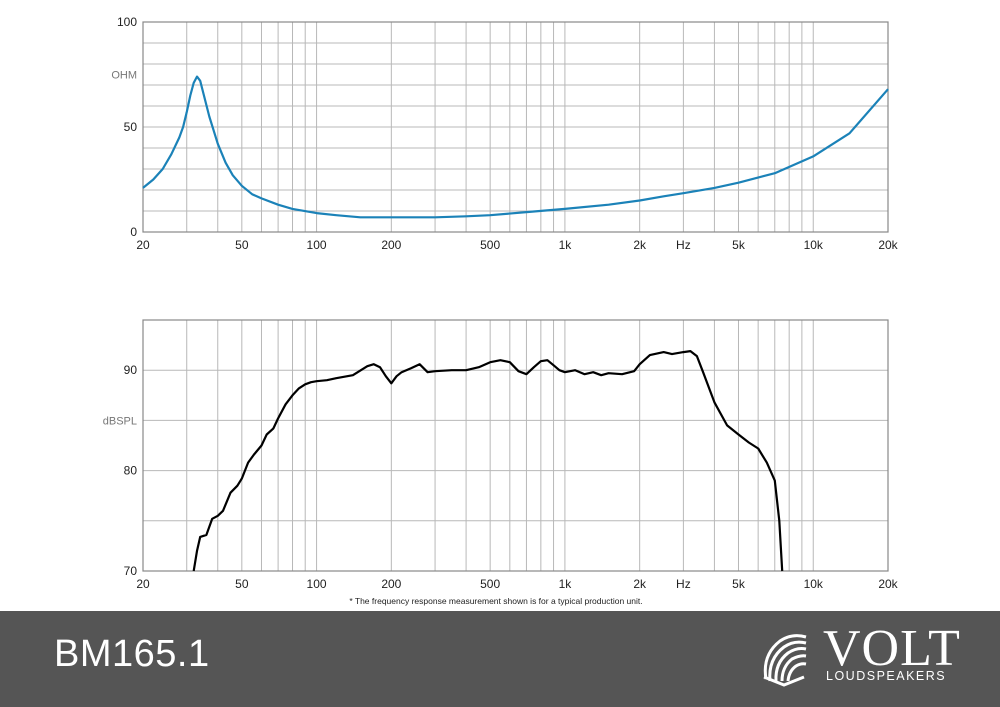  What do you see at coordinates (132, 654) in the screenshot?
I see `model-name: BM165.1` at bounding box center [132, 654].